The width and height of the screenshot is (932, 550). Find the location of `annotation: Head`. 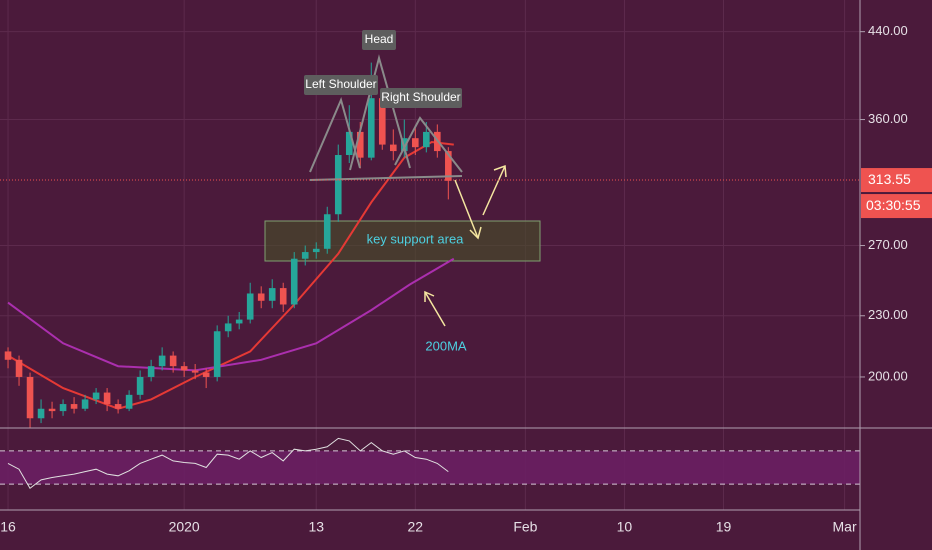

annotation: Head is located at coordinates (379, 39).